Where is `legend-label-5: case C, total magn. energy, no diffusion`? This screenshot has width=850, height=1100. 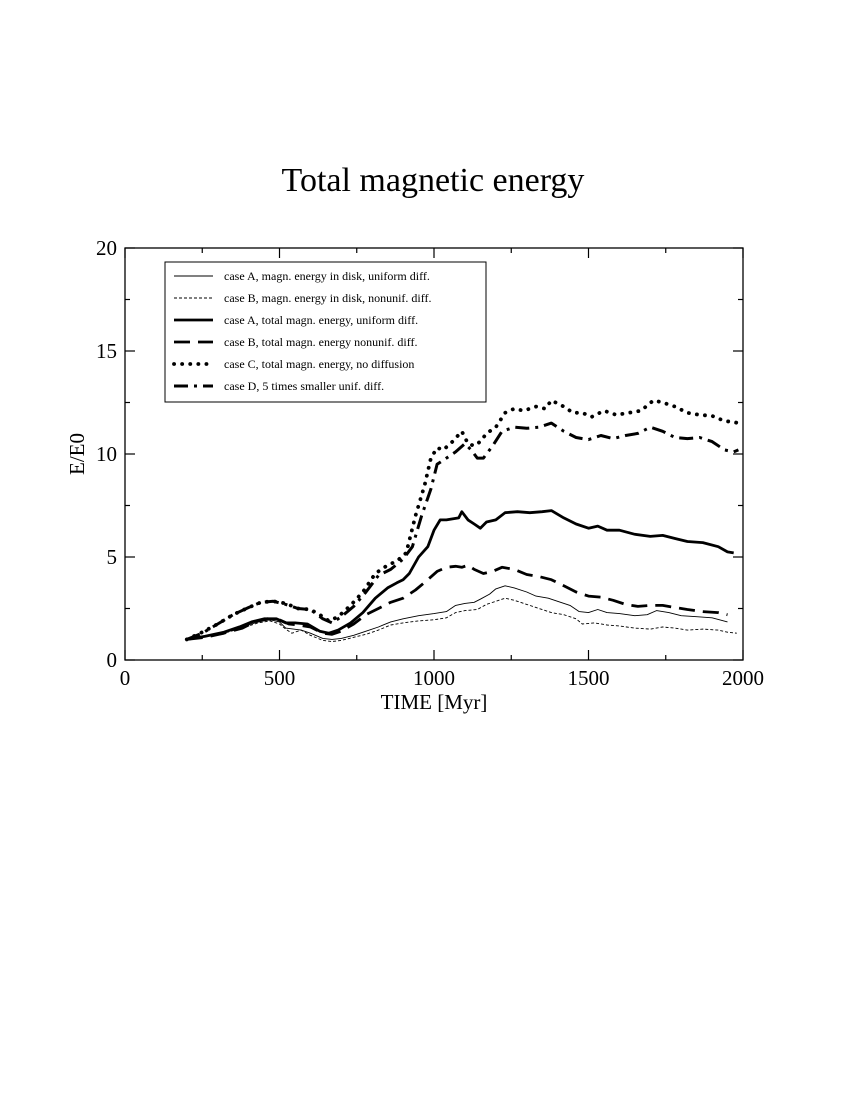
legend-label-5: case C, total magn. energy, no diffusion is located at coordinates (319, 364).